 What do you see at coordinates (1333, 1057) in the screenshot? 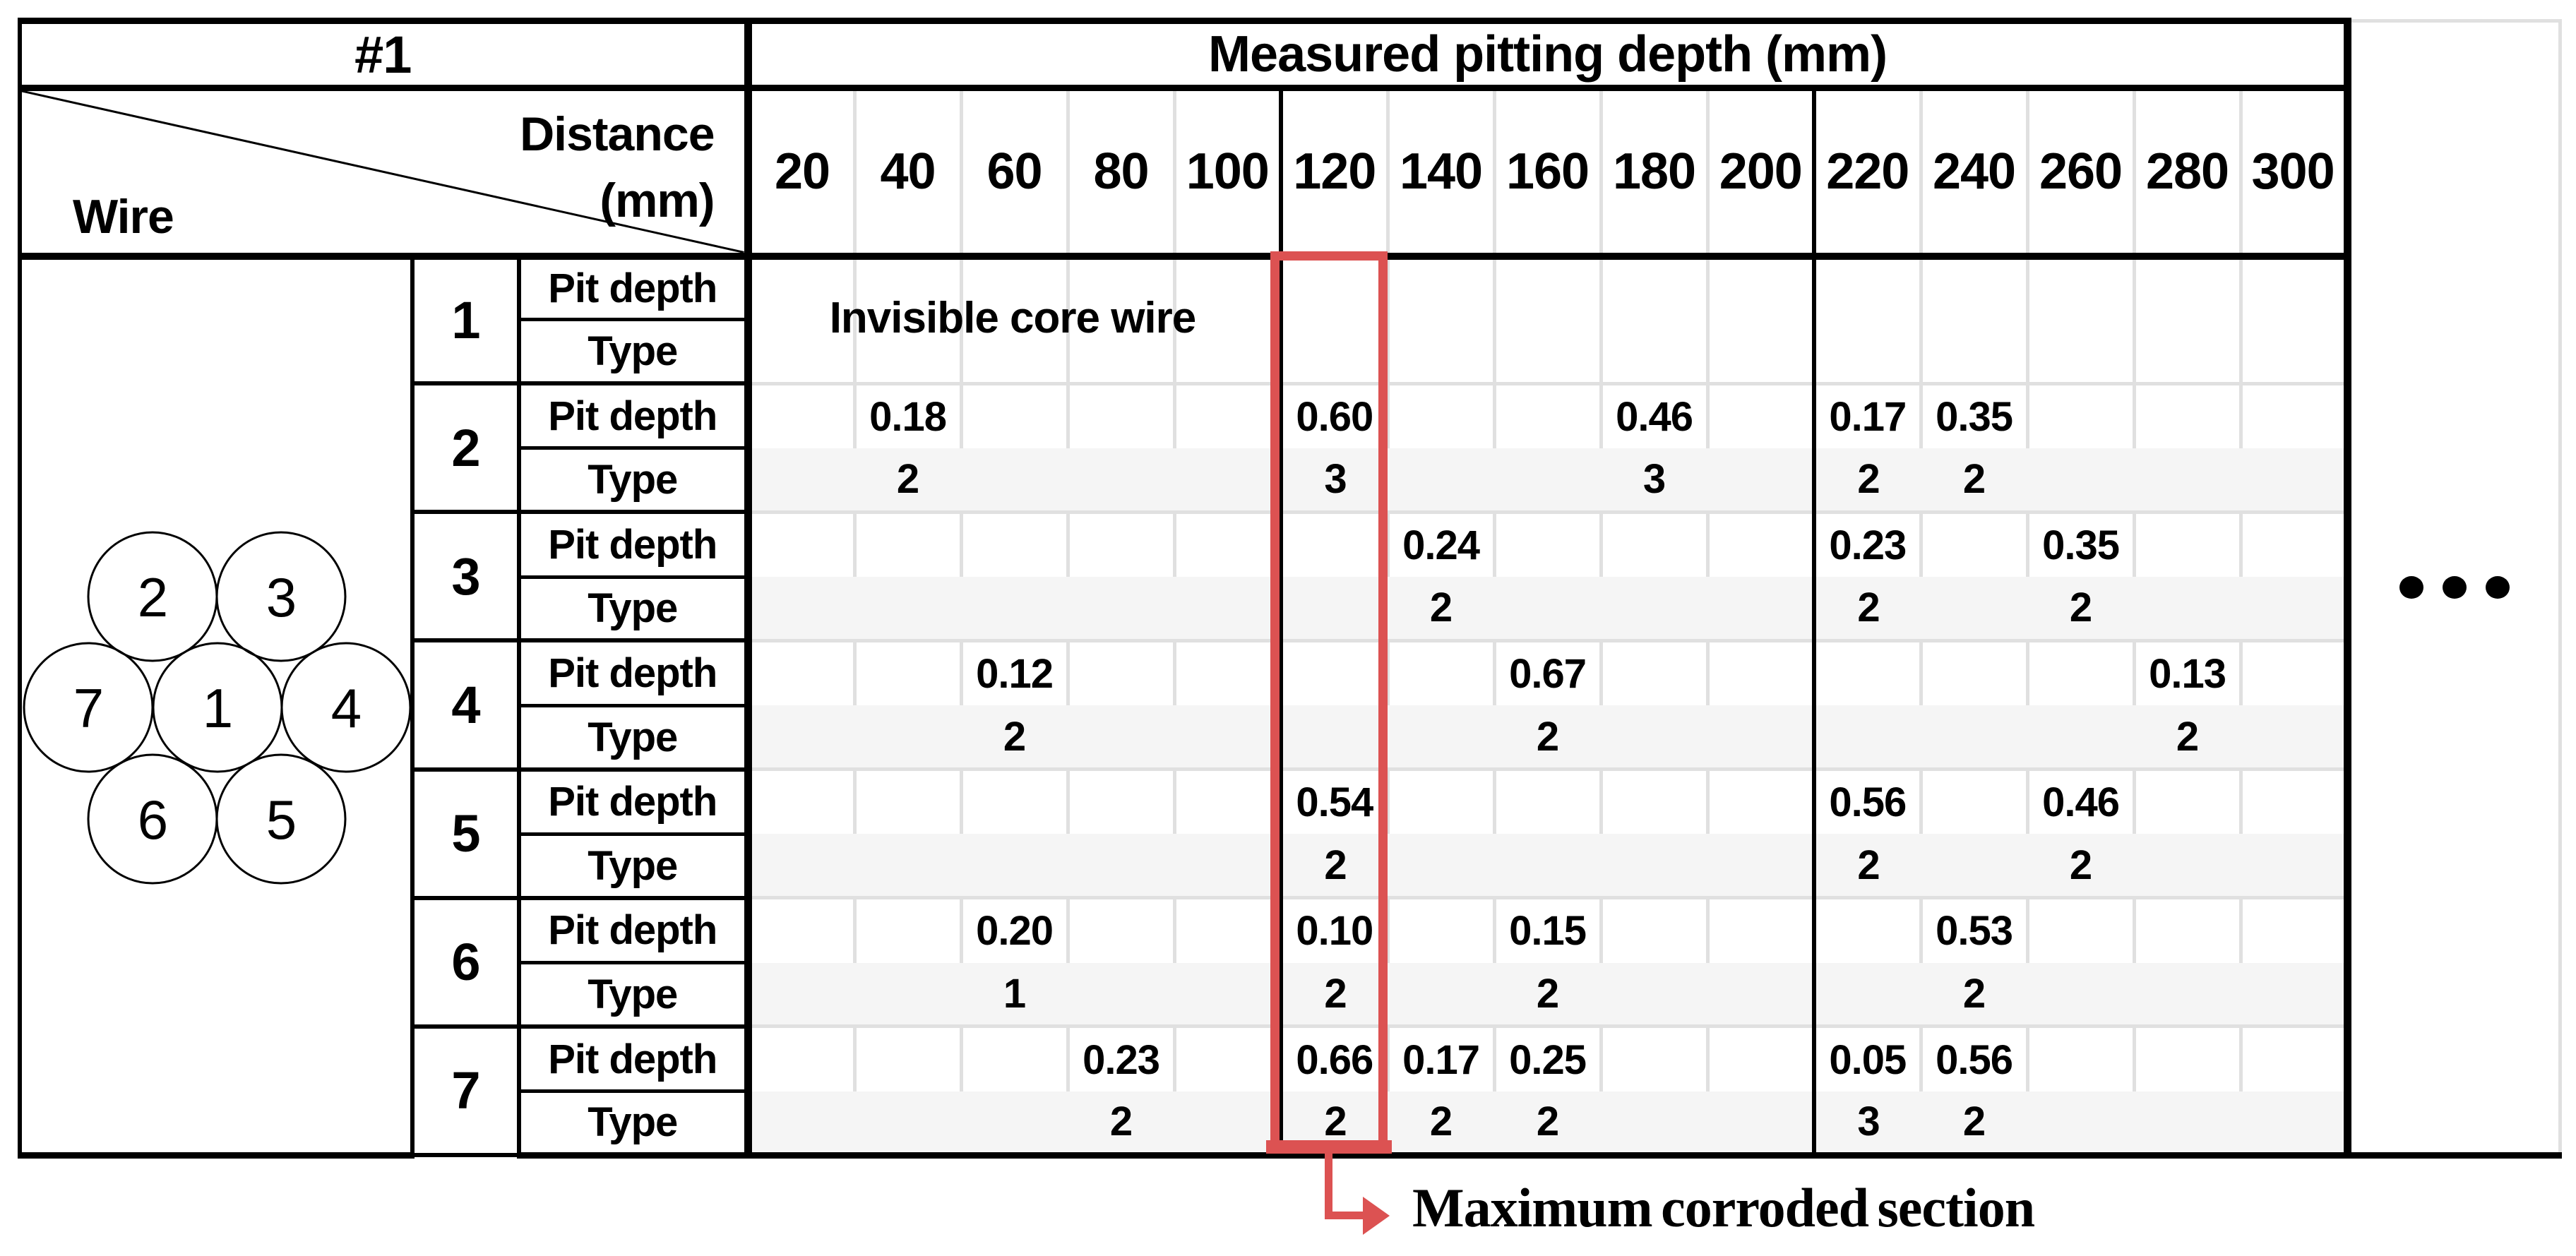
I see `pit-7-120: 0.66` at bounding box center [1333, 1057].